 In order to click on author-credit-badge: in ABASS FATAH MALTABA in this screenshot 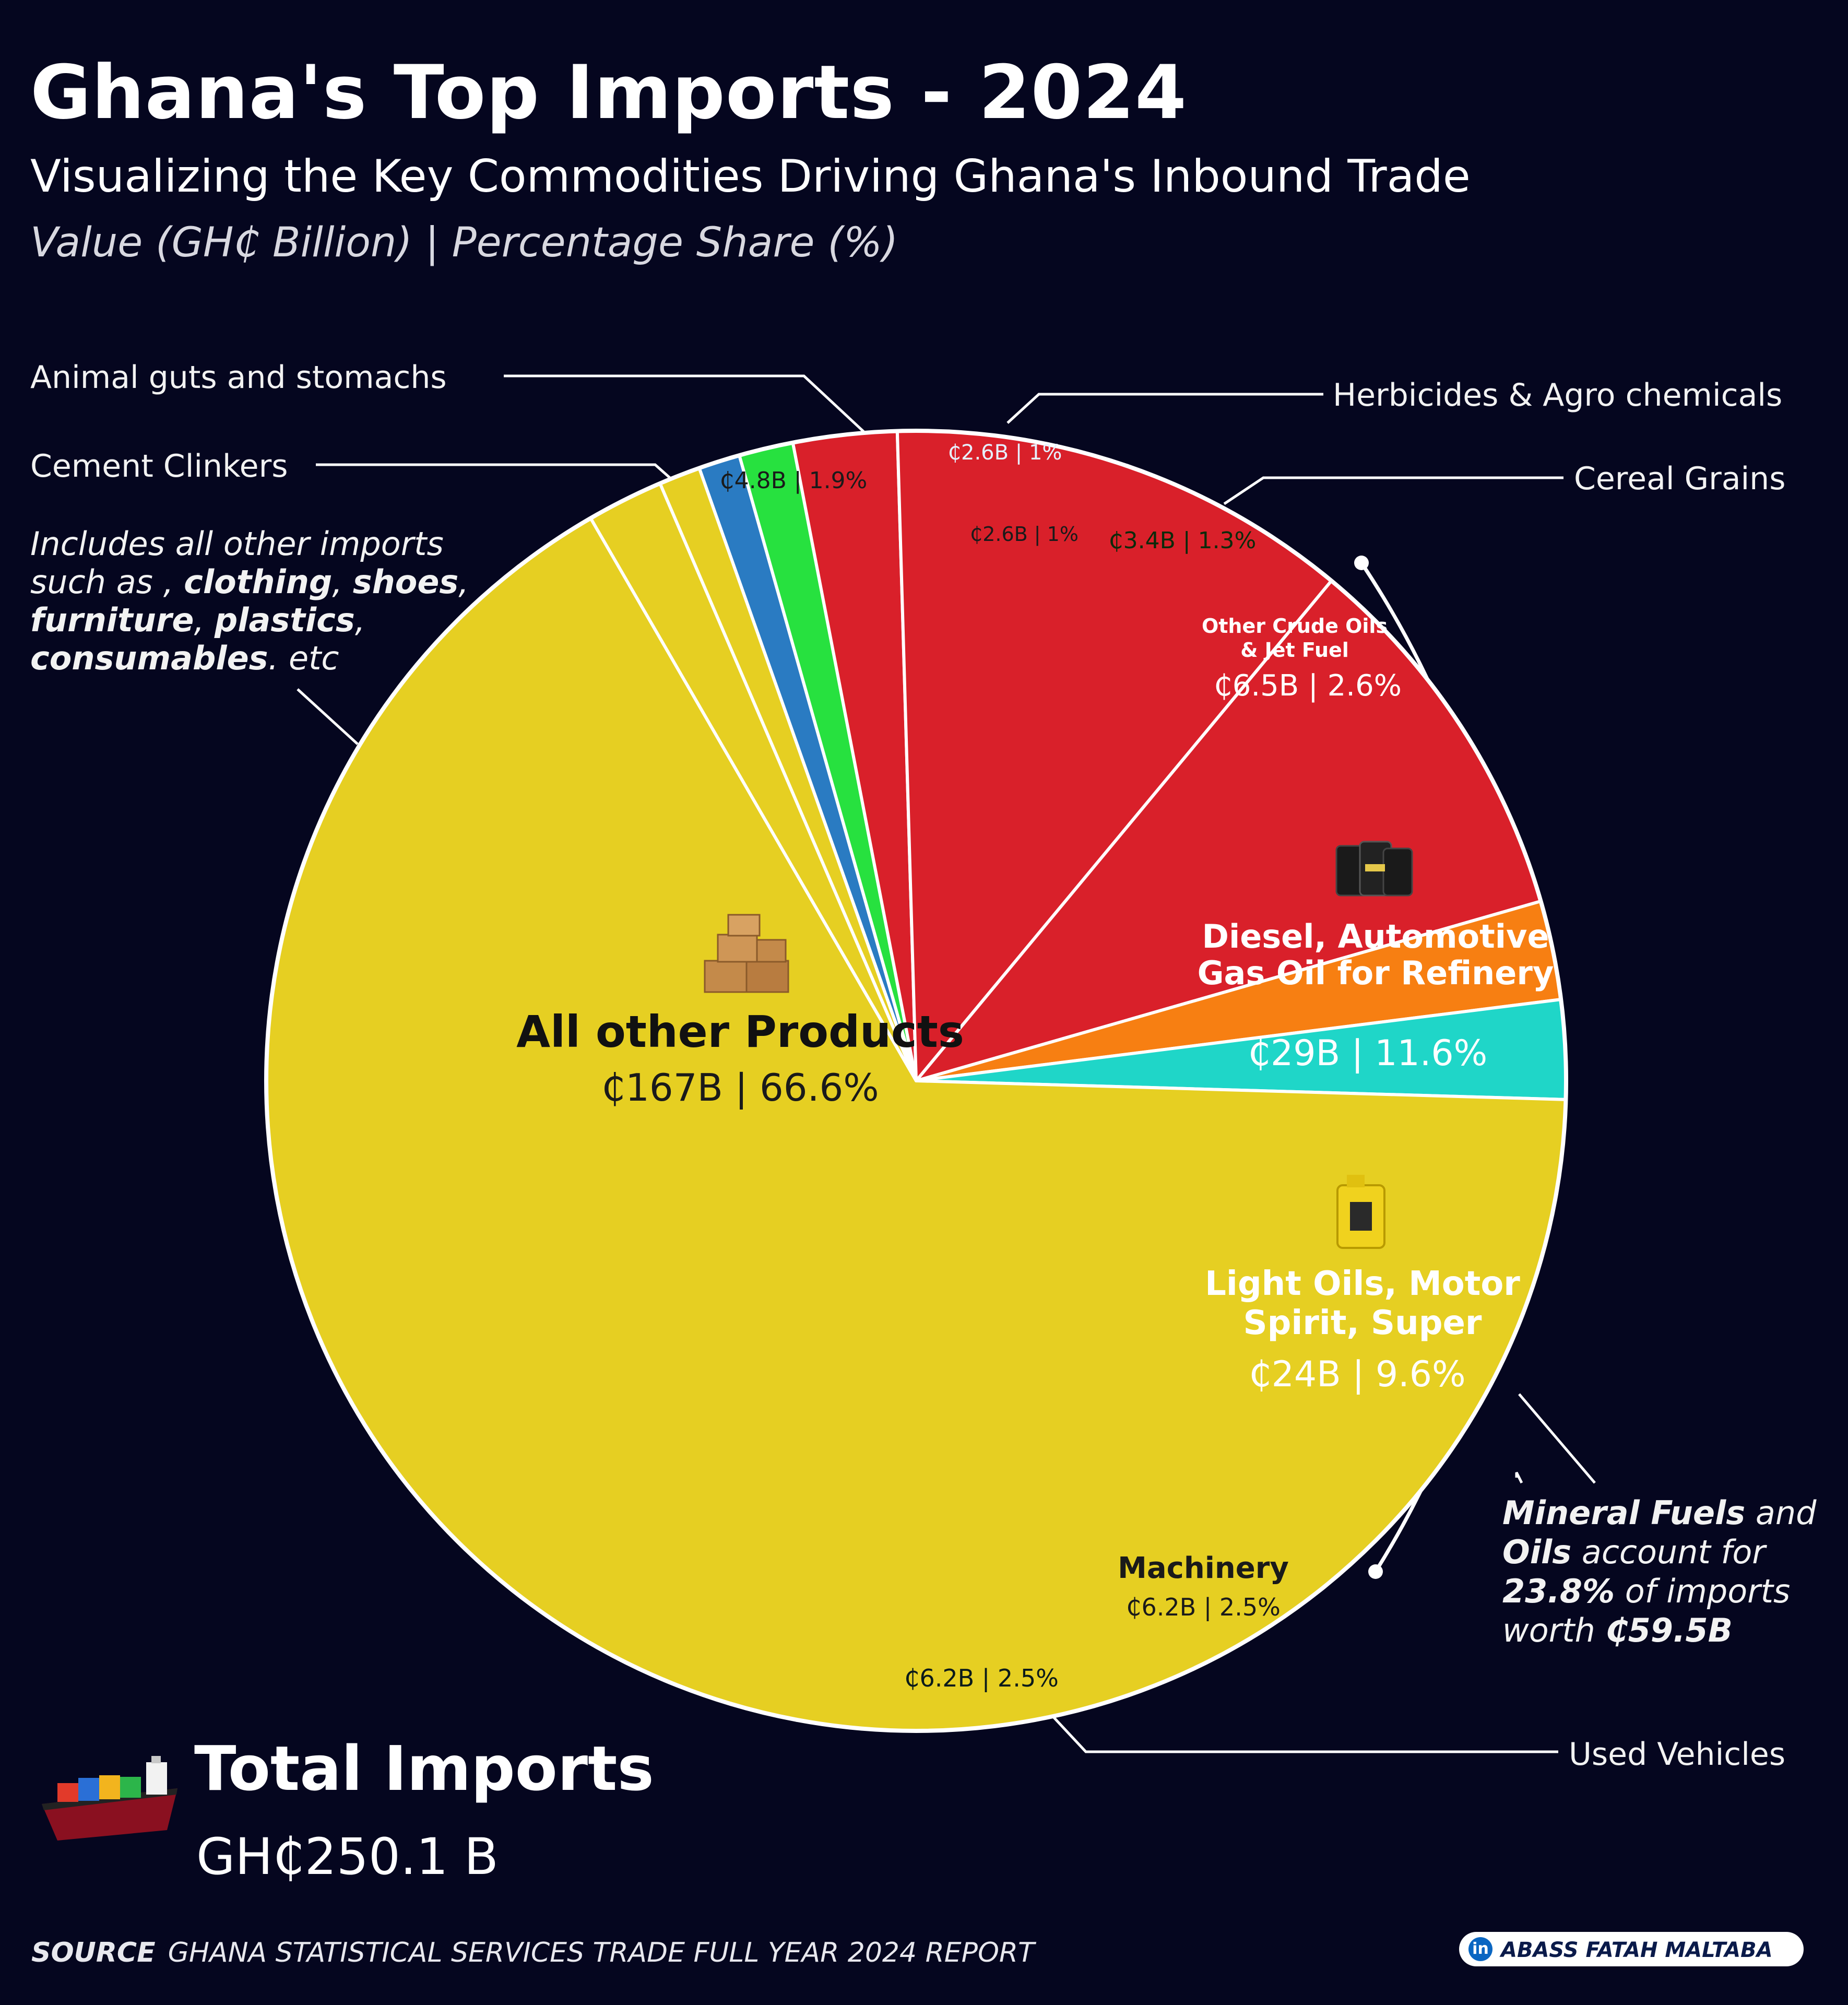, I will do `click(1631, 1949)`.